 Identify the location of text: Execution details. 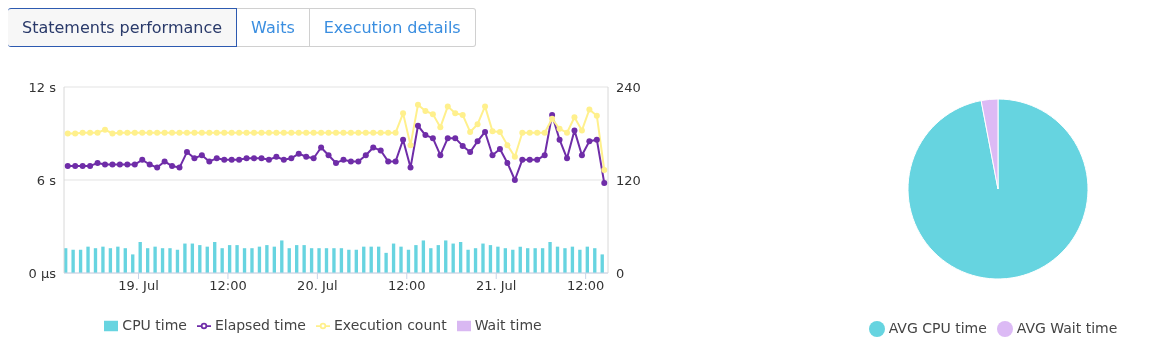
(392, 27).